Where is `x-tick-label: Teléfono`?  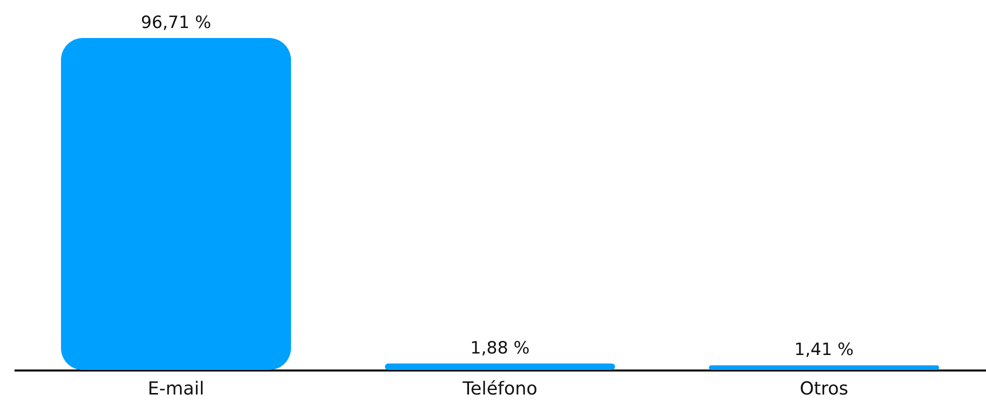
x-tick-label: Teléfono is located at coordinates (500, 389).